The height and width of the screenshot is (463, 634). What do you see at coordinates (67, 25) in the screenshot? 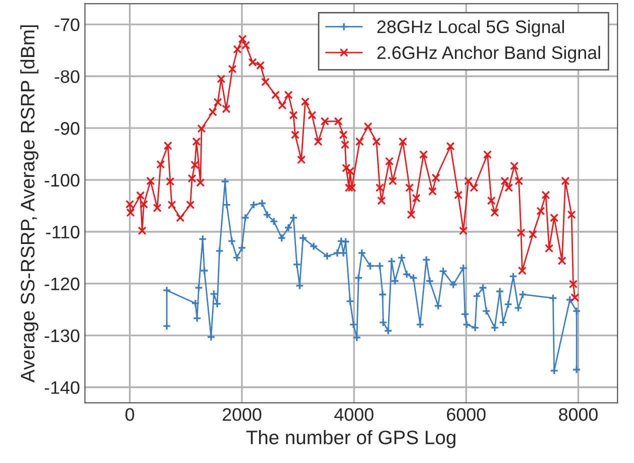
I see `y-tick-label: -70` at bounding box center [67, 25].